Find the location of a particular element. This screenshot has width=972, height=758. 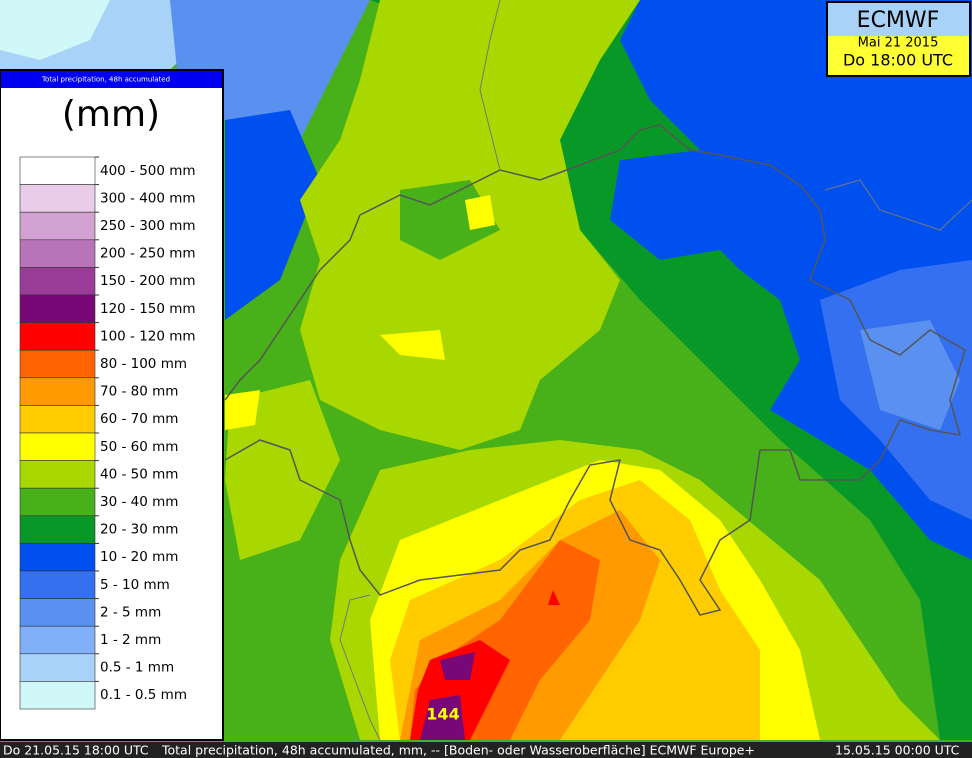

max-label: 144 is located at coordinates (442, 714).